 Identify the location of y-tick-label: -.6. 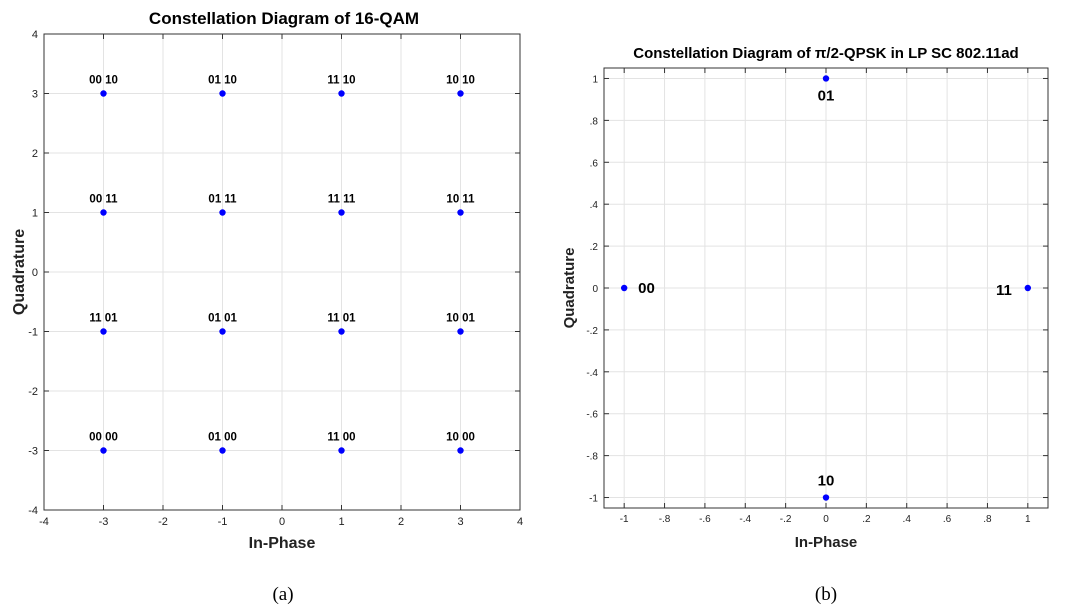
(592, 415).